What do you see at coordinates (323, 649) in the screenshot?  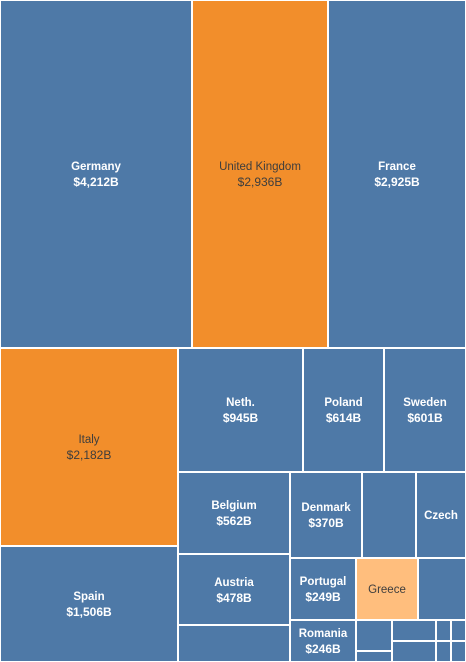 I see `treemap-label-value: $246B` at bounding box center [323, 649].